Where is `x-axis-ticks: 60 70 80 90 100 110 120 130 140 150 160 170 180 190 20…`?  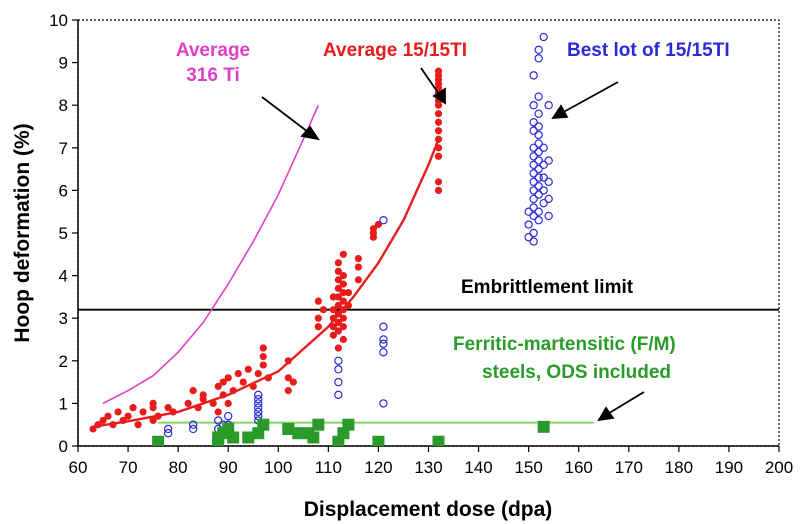 x-axis-ticks: 60 70 80 90 100 110 120 130 140 150 160 170 180 190 20… is located at coordinates (431, 461).